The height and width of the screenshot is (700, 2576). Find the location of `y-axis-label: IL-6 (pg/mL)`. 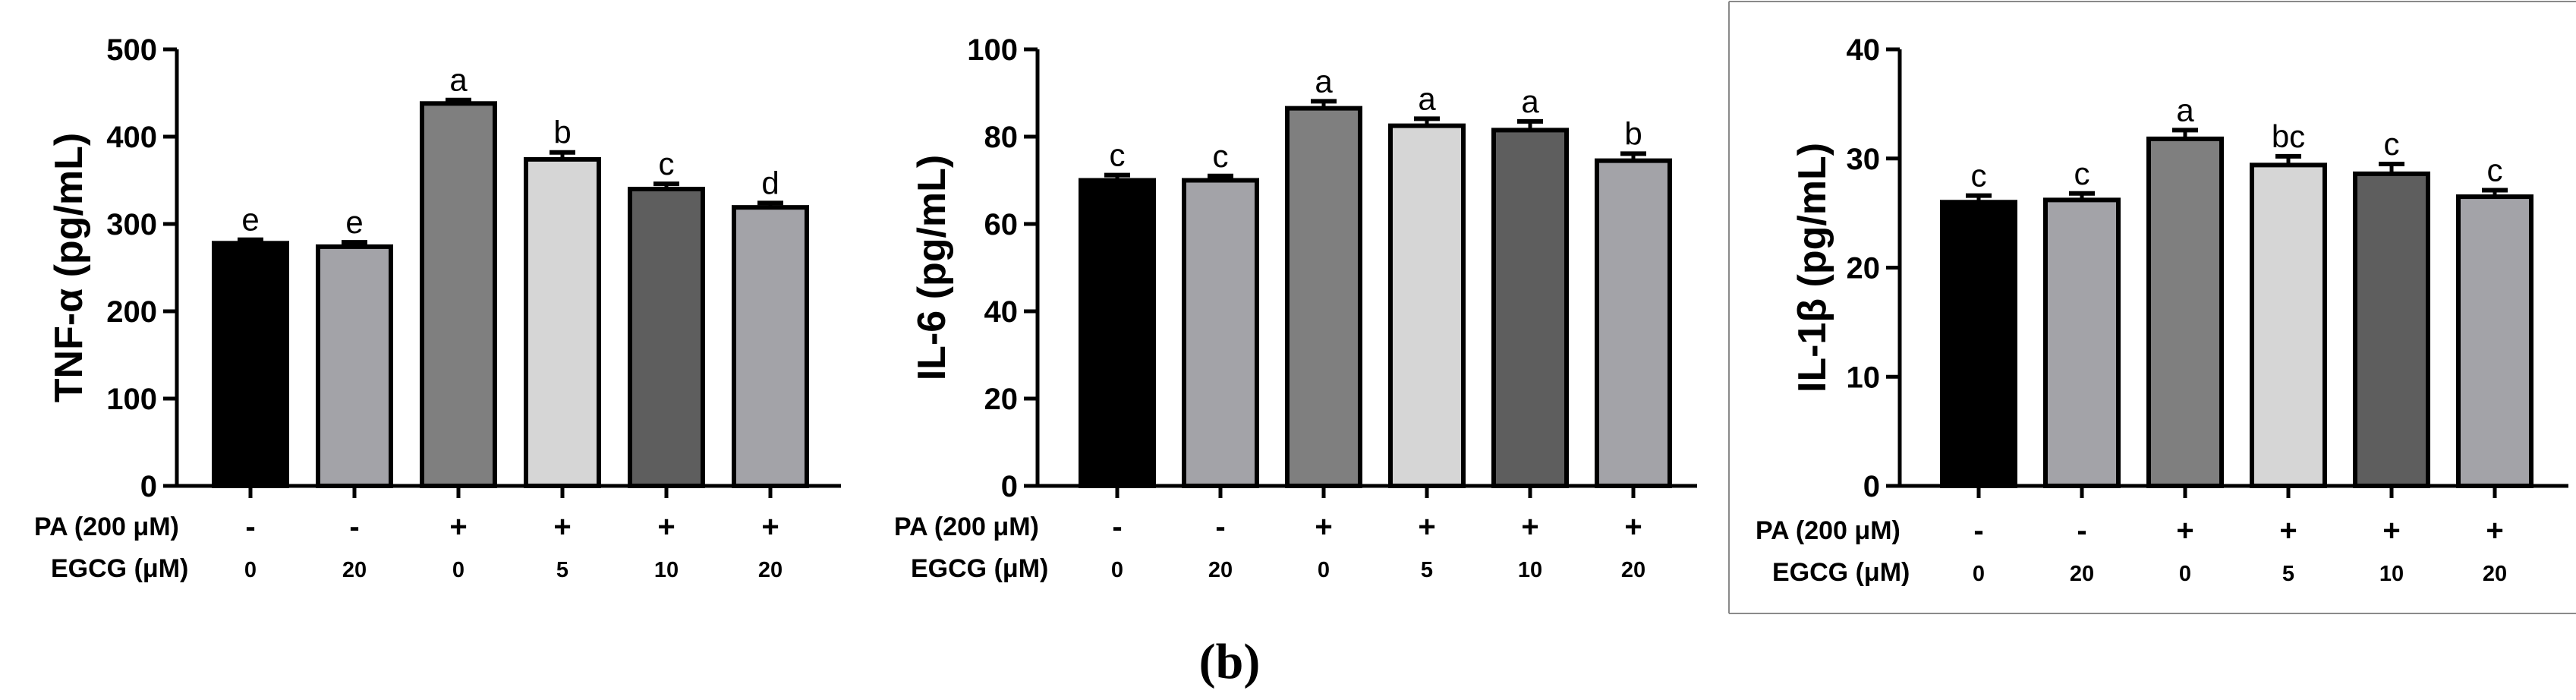

y-axis-label: IL-6 (pg/mL) is located at coordinates (932, 268).